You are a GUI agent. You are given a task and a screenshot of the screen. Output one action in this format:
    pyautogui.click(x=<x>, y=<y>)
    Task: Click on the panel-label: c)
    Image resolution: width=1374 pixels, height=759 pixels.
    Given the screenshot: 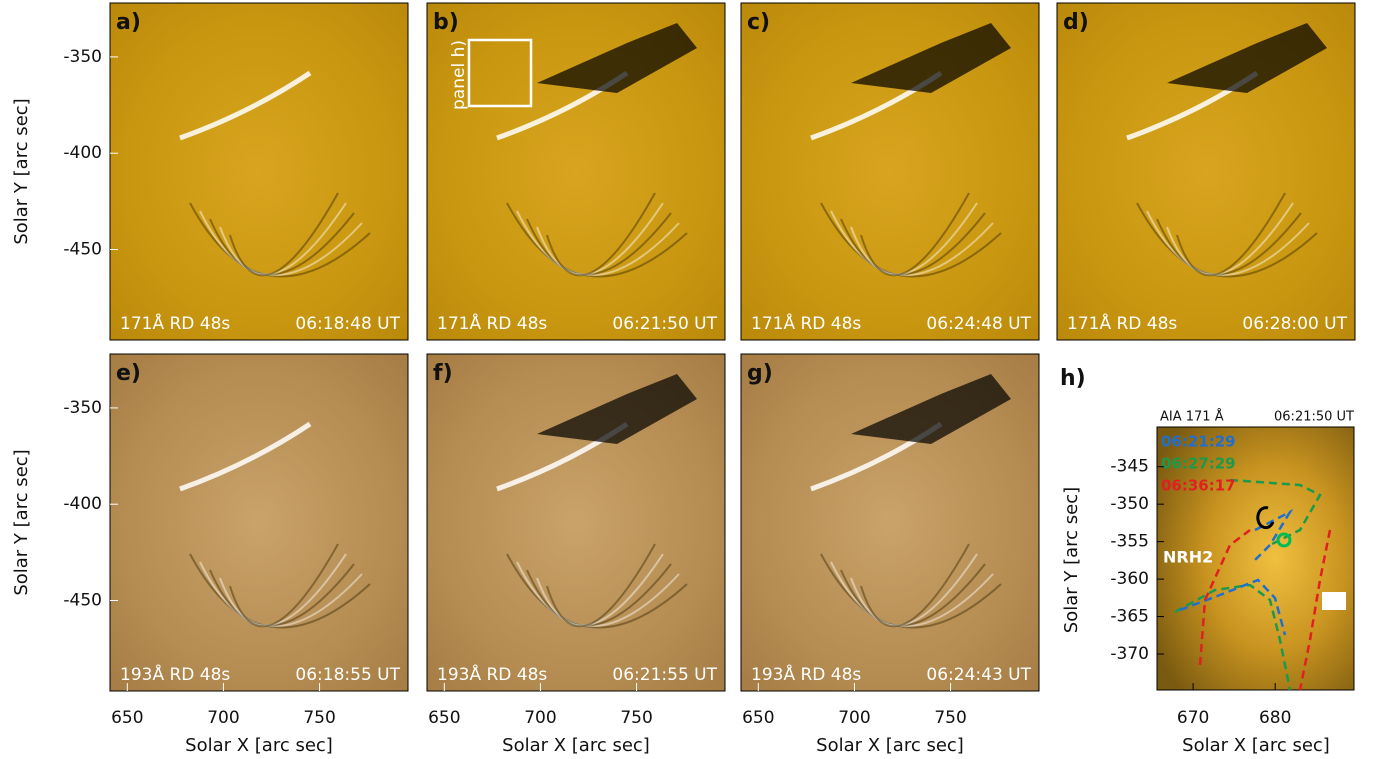 What is the action you would take?
    pyautogui.click(x=758, y=22)
    